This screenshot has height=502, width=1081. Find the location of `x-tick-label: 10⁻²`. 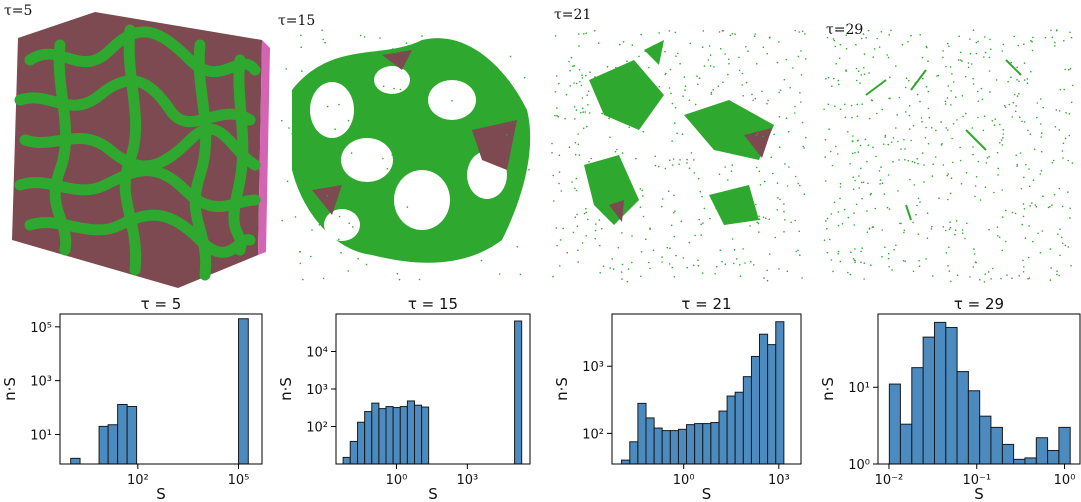

x-tick-label: 10⁻² is located at coordinates (889, 480).